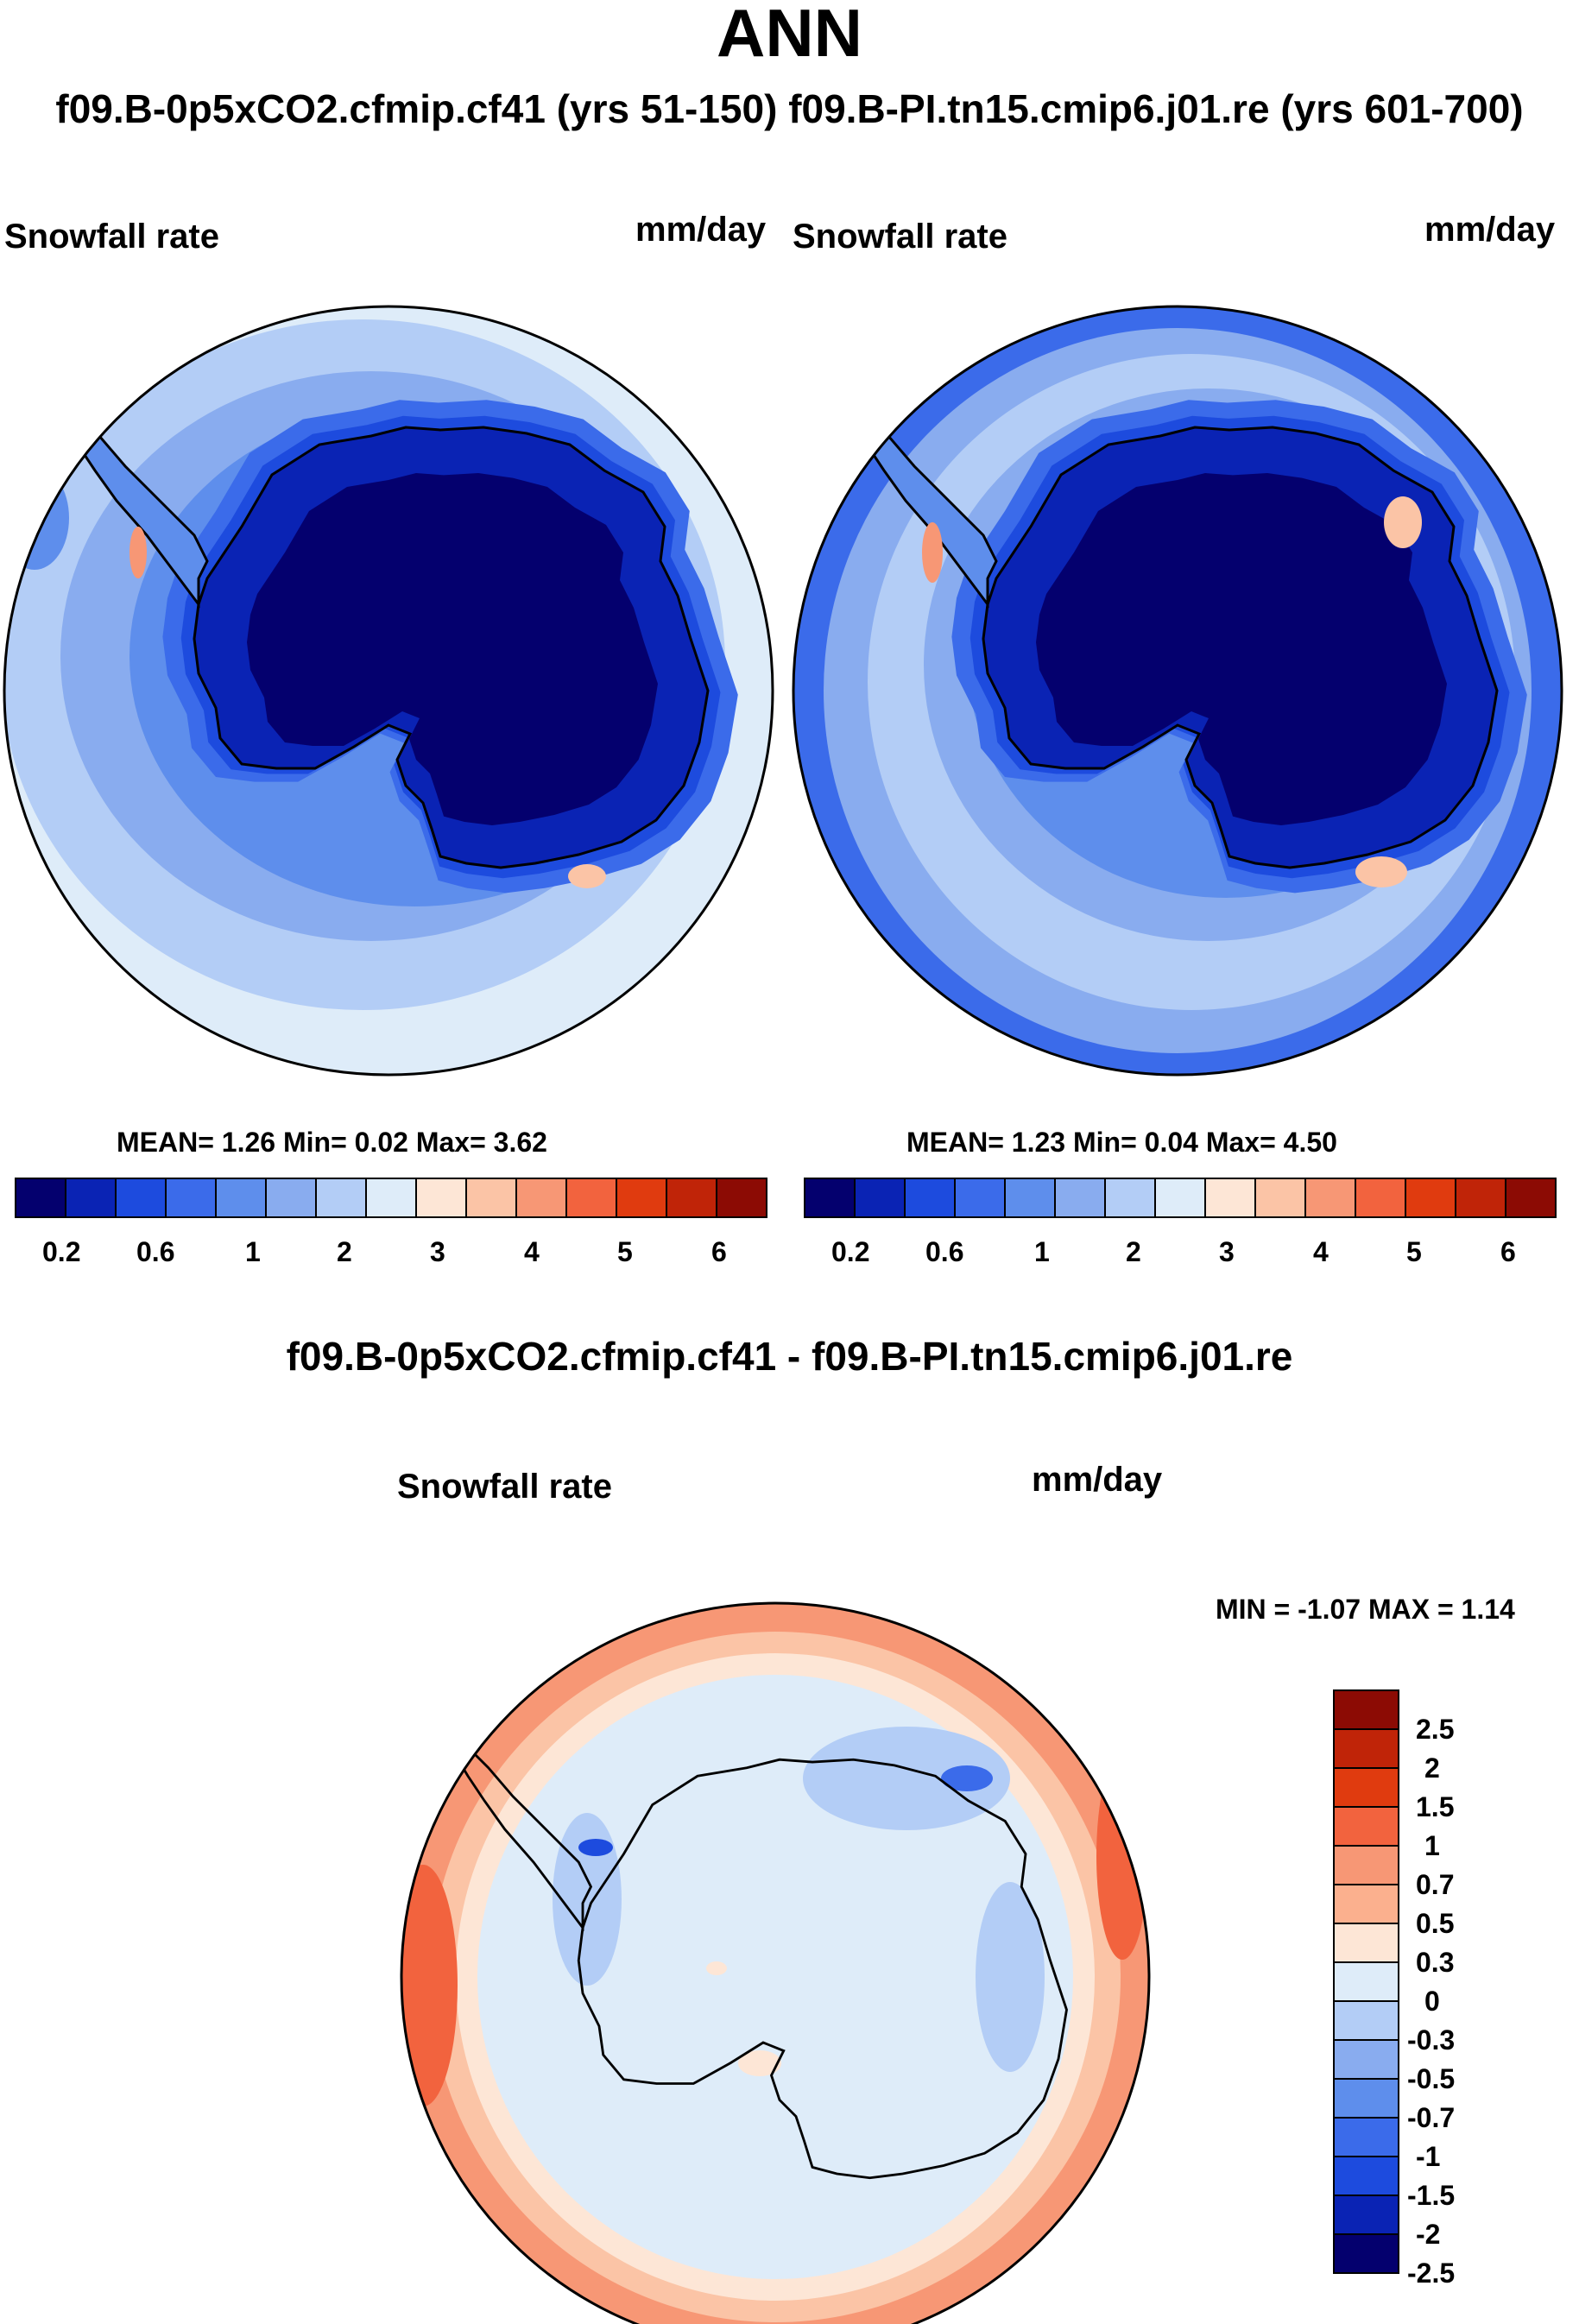 This screenshot has height=2324, width=1579. Describe the element at coordinates (1133, 1251) in the screenshot. I see `right-tick: 2` at that location.